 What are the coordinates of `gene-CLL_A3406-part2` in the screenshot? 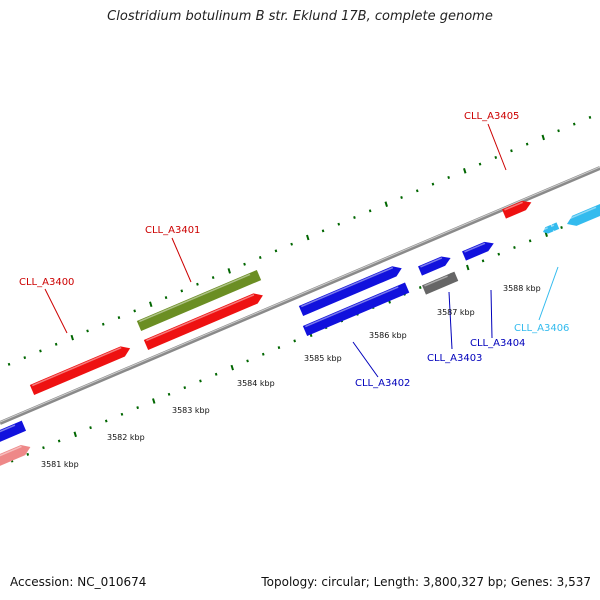 It's located at (555, 226).